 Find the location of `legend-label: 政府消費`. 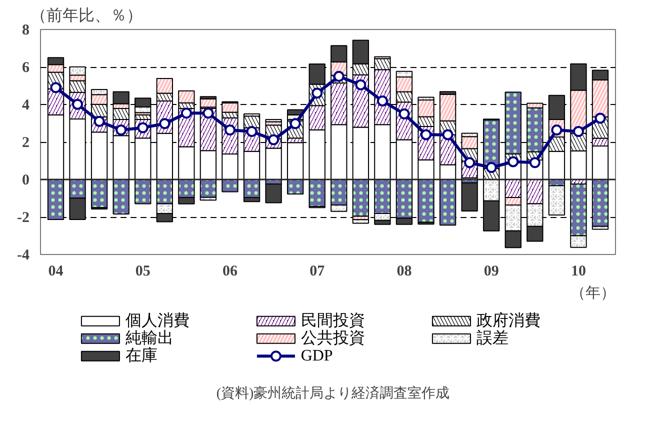

legend-label: 政府消費 is located at coordinates (508, 321).